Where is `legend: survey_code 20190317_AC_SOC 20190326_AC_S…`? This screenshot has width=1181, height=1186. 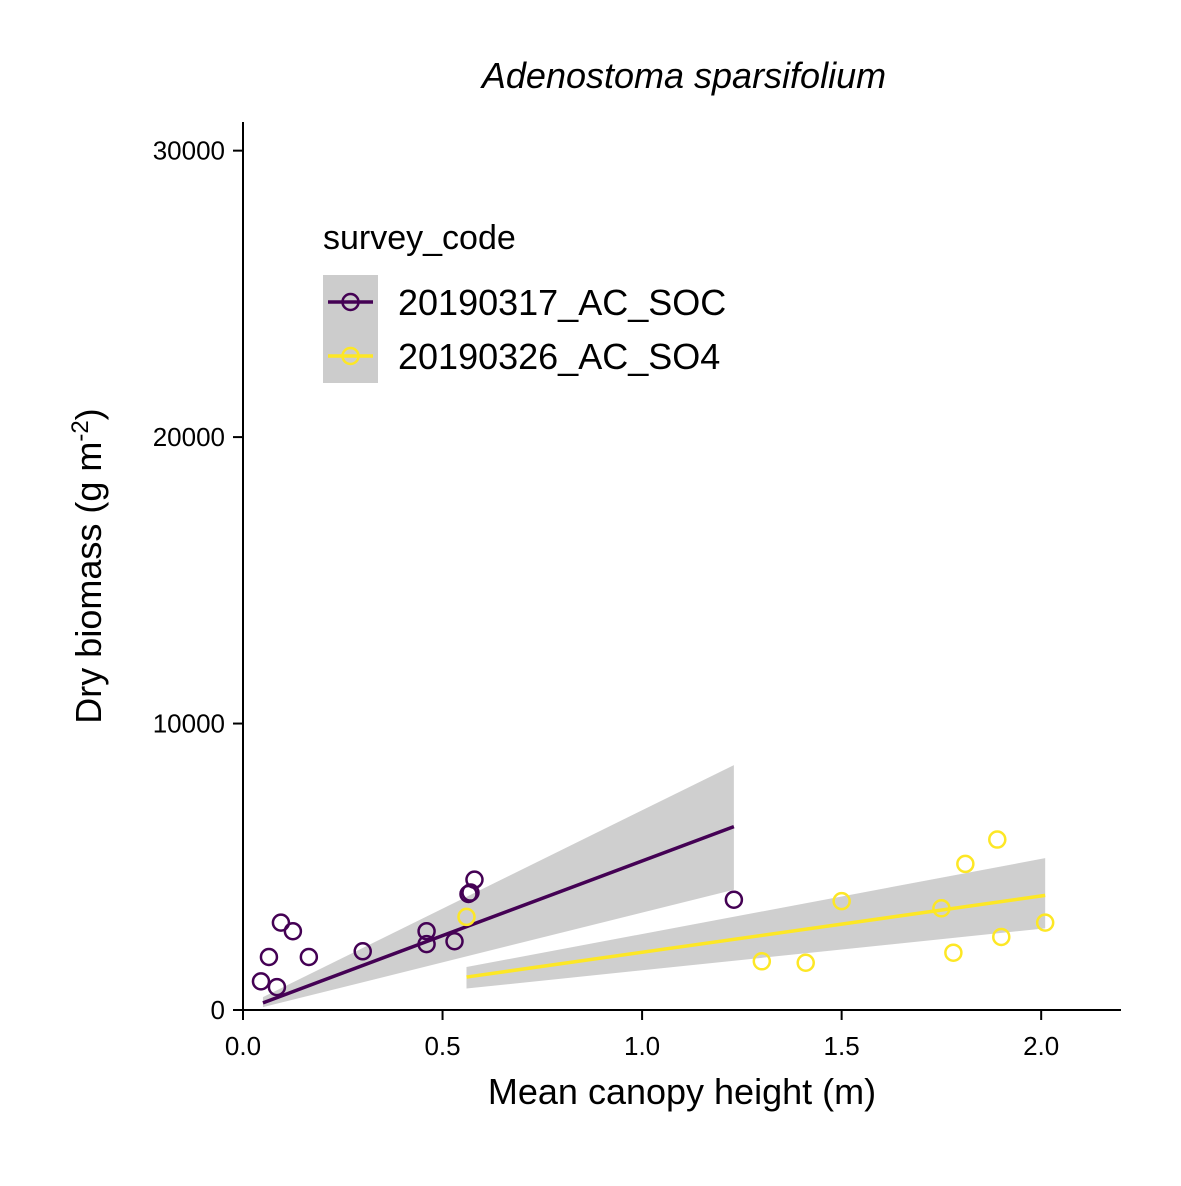
legend: survey_code 20190317_AC_SOC 20190326_AC_S… is located at coordinates (524, 301).